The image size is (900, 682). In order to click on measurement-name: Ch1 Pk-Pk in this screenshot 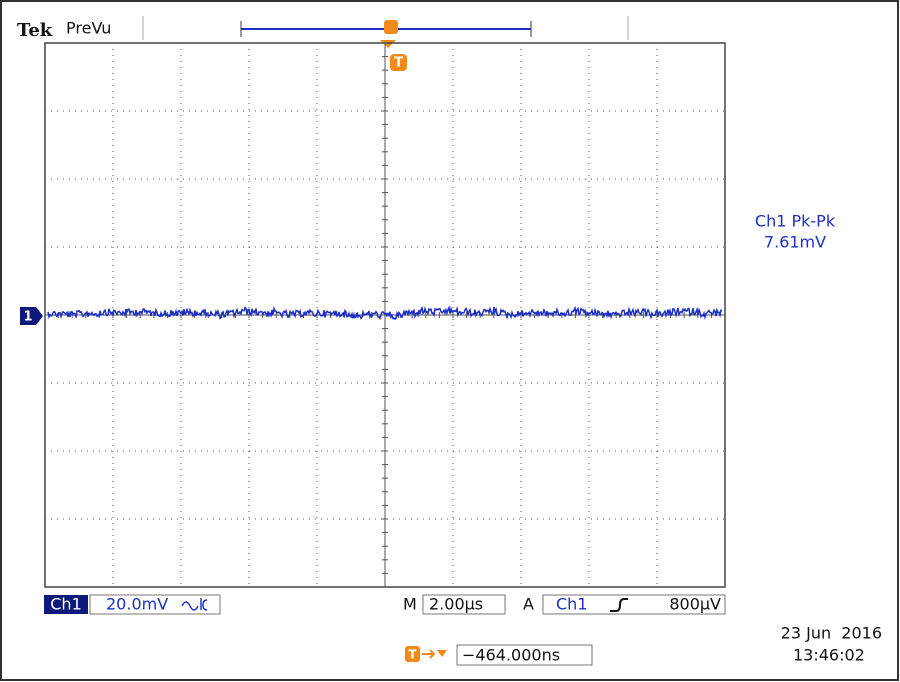, I will do `click(795, 221)`.